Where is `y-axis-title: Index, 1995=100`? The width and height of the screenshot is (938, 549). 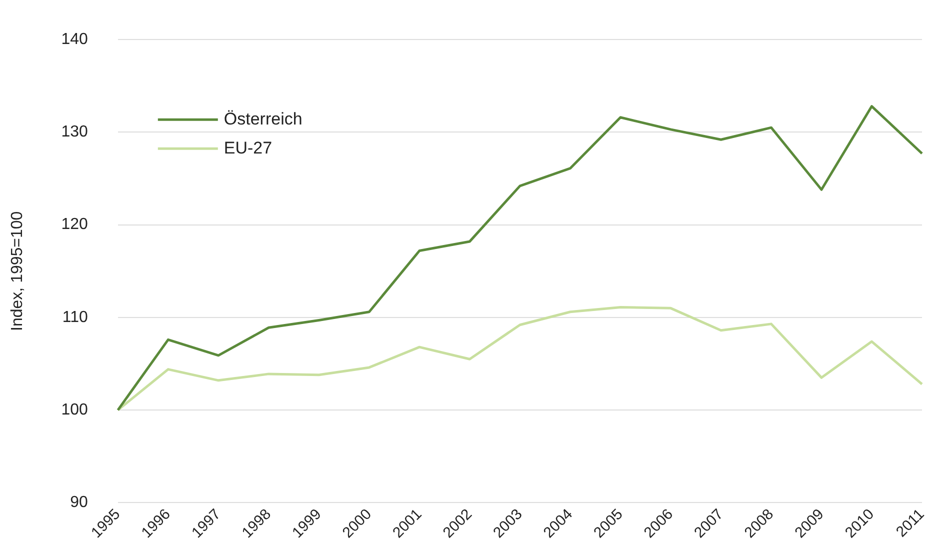
y-axis-title: Index, 1995=100 is located at coordinates (17, 271).